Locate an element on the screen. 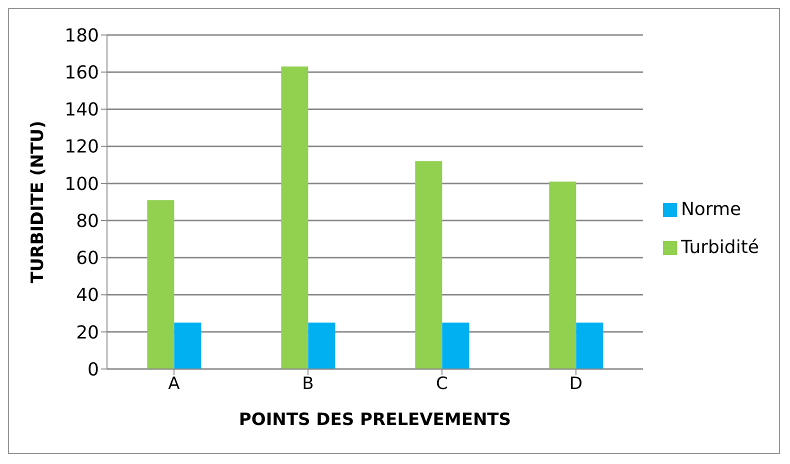 The width and height of the screenshot is (790, 464). x-tick-label: C is located at coordinates (442, 384).